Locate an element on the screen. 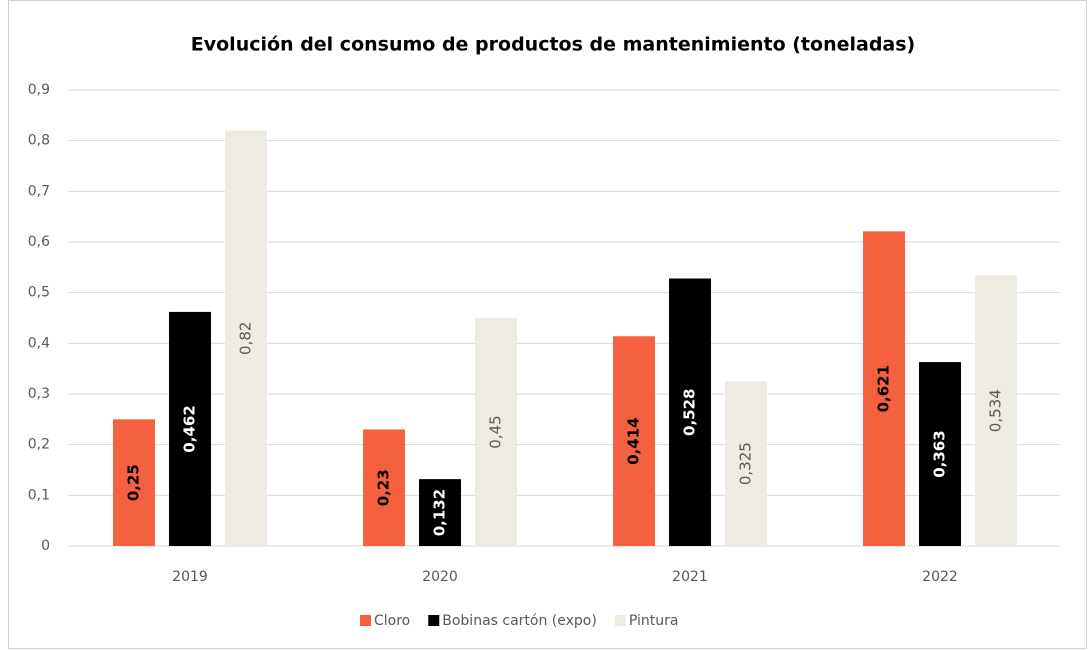  x-tick-label: 2022 is located at coordinates (940, 577).